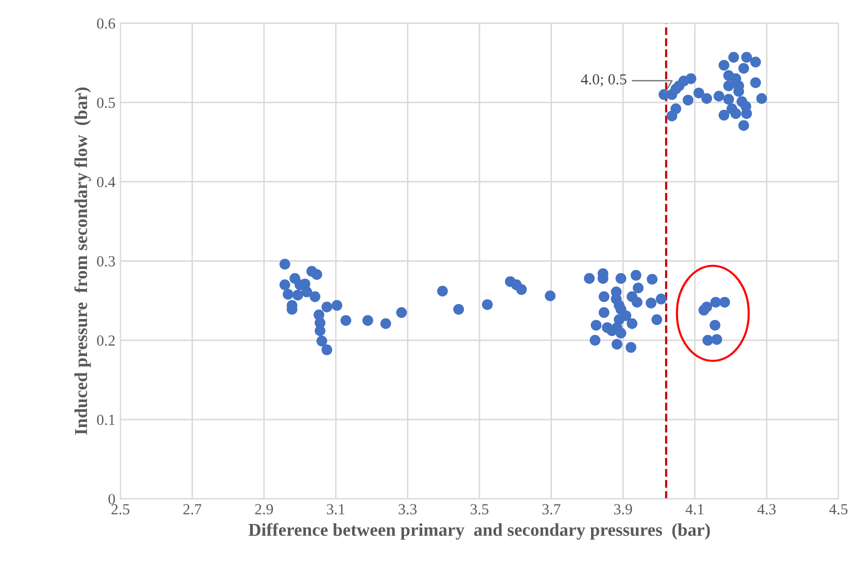 This screenshot has width=860, height=580. What do you see at coordinates (106, 103) in the screenshot?
I see `y-tick-label: 0.5` at bounding box center [106, 103].